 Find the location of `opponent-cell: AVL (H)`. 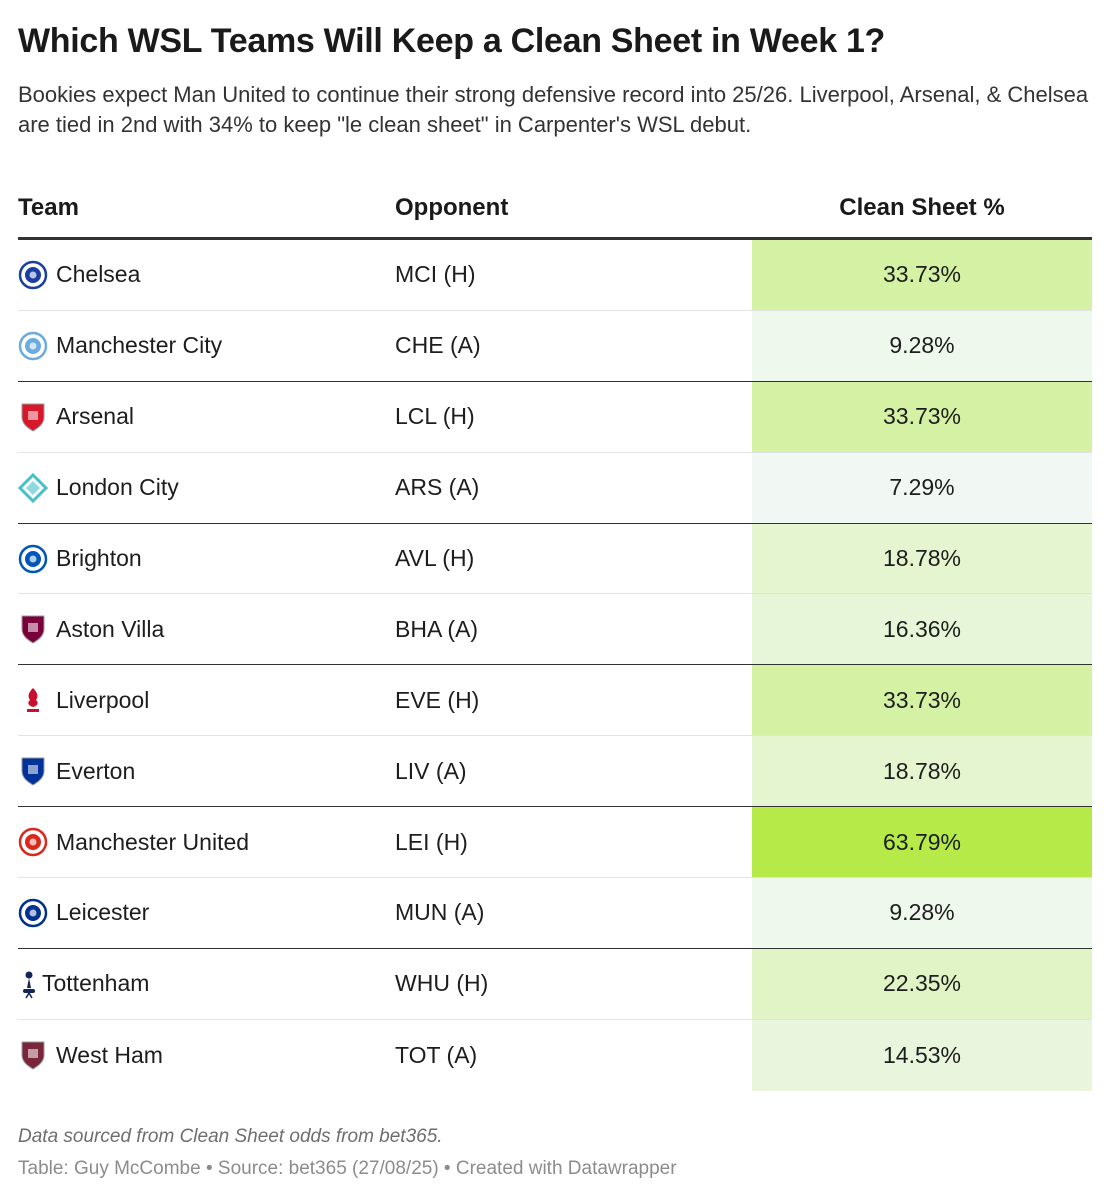

opponent-cell: AVL (H) is located at coordinates (435, 558).